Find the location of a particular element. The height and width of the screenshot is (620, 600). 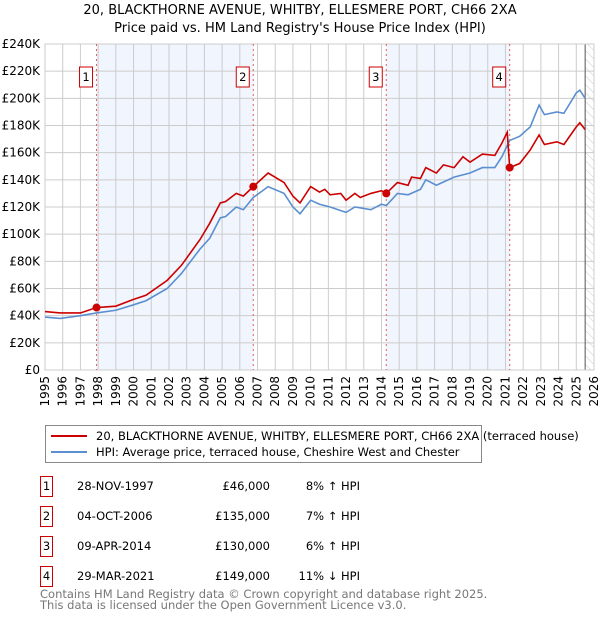

x-tick-label: 2000 is located at coordinates (134, 391).